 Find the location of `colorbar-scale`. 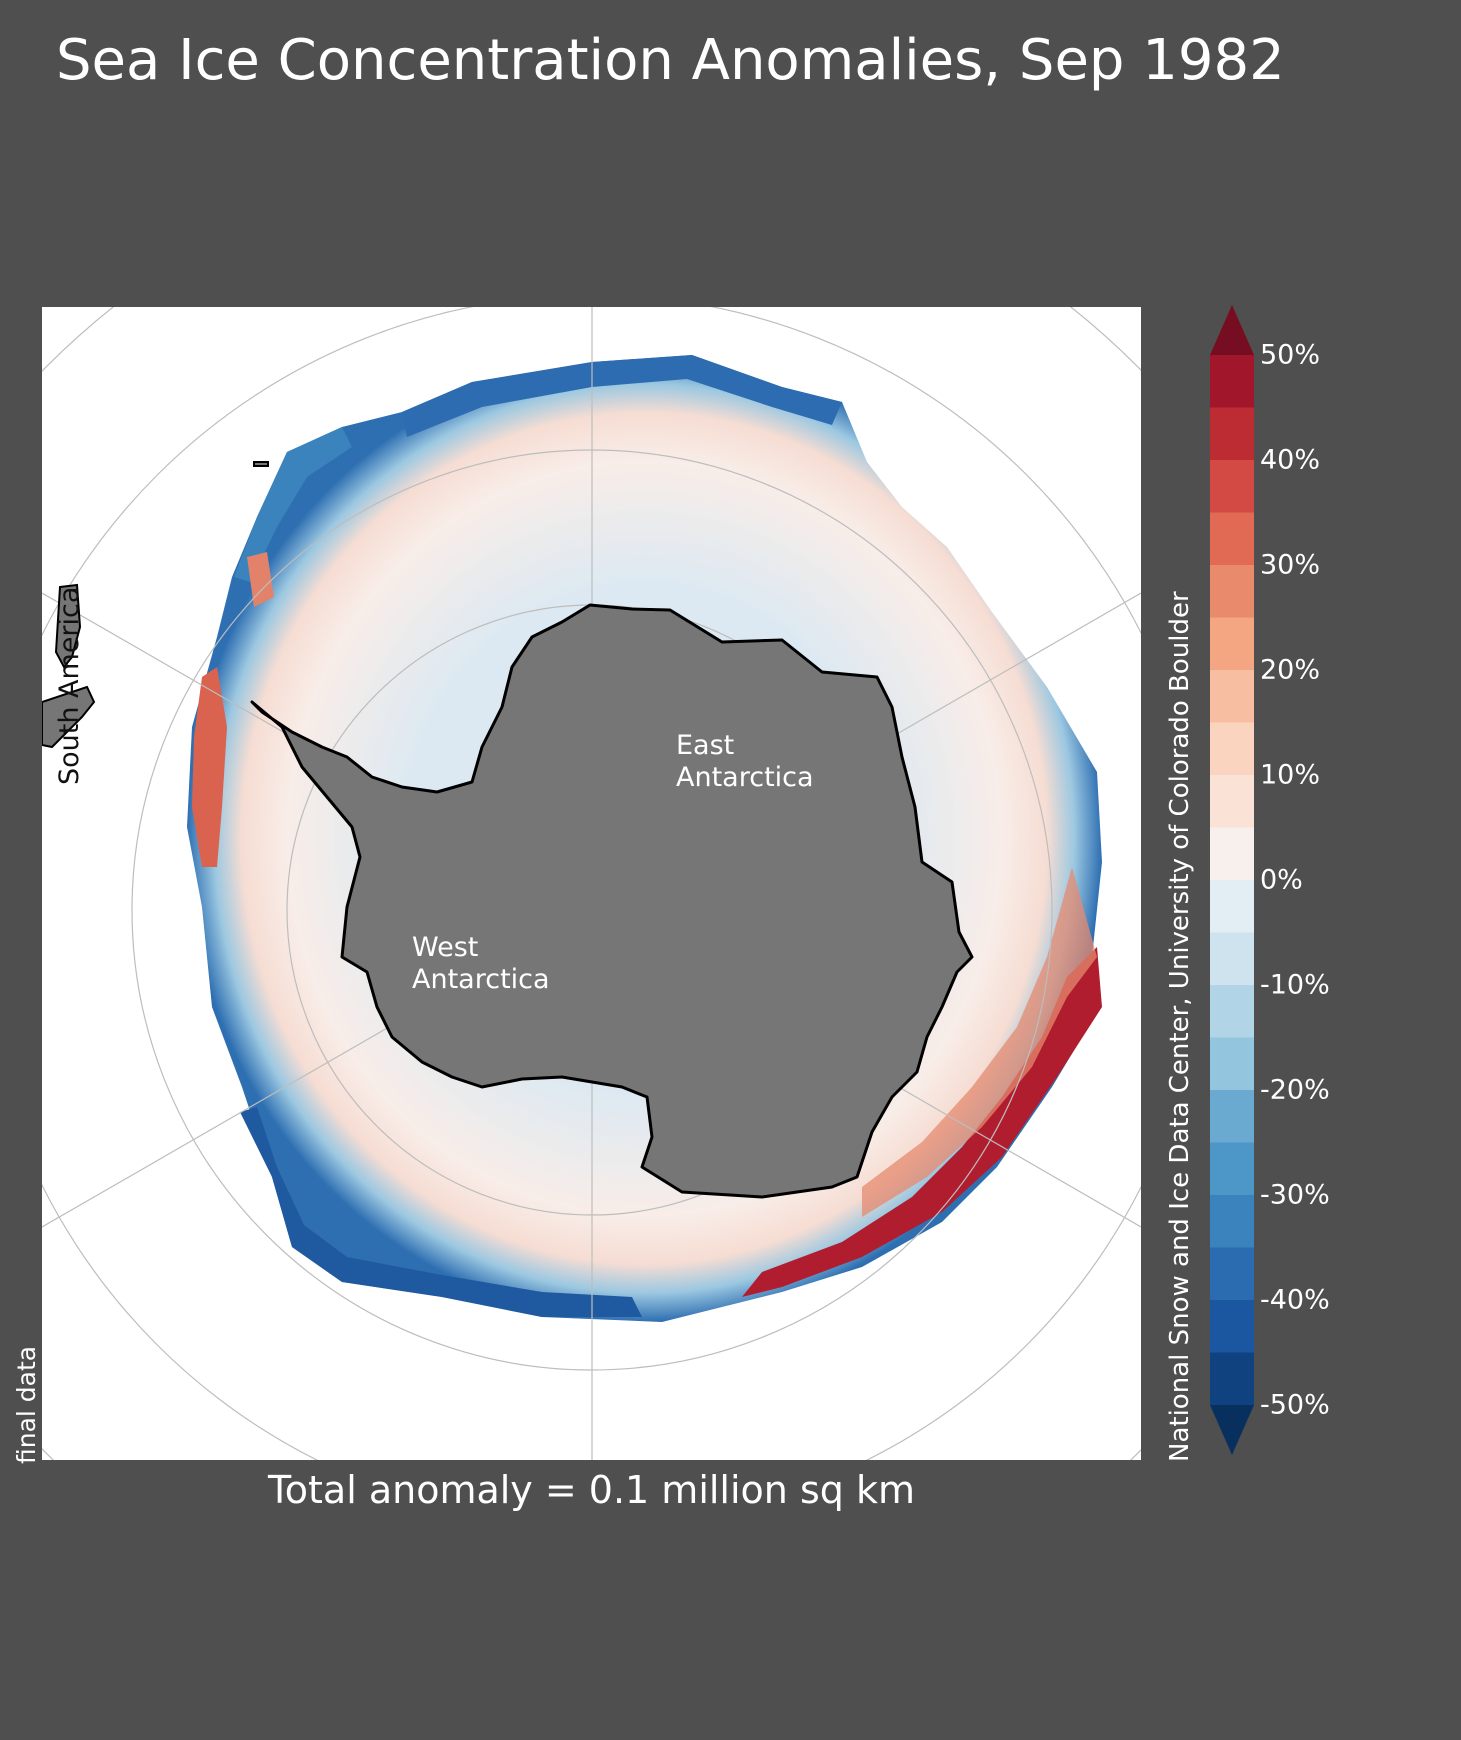

colorbar-scale is located at coordinates (1232, 880).